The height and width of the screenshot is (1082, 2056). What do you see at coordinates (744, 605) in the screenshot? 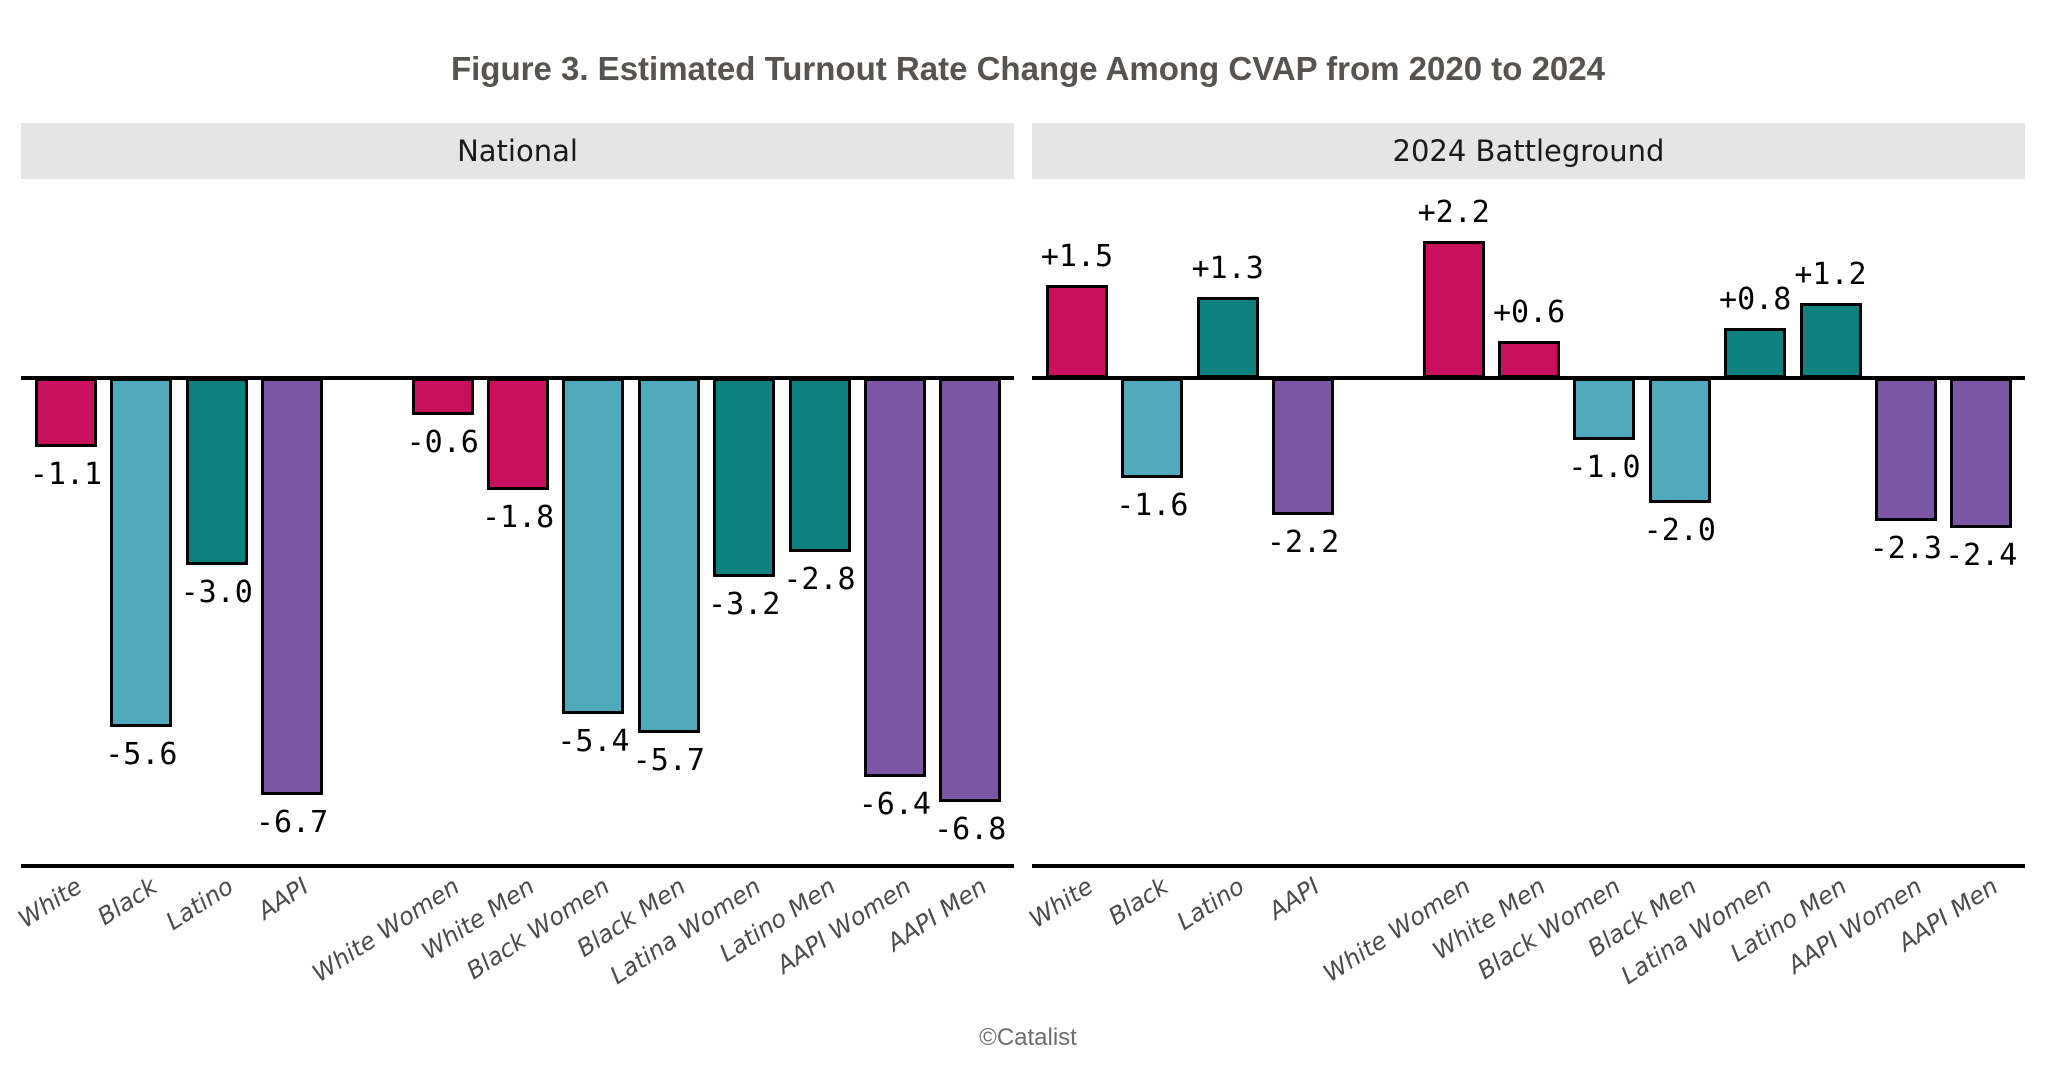
I see `value-label-latina-women: -3.2` at bounding box center [744, 605].